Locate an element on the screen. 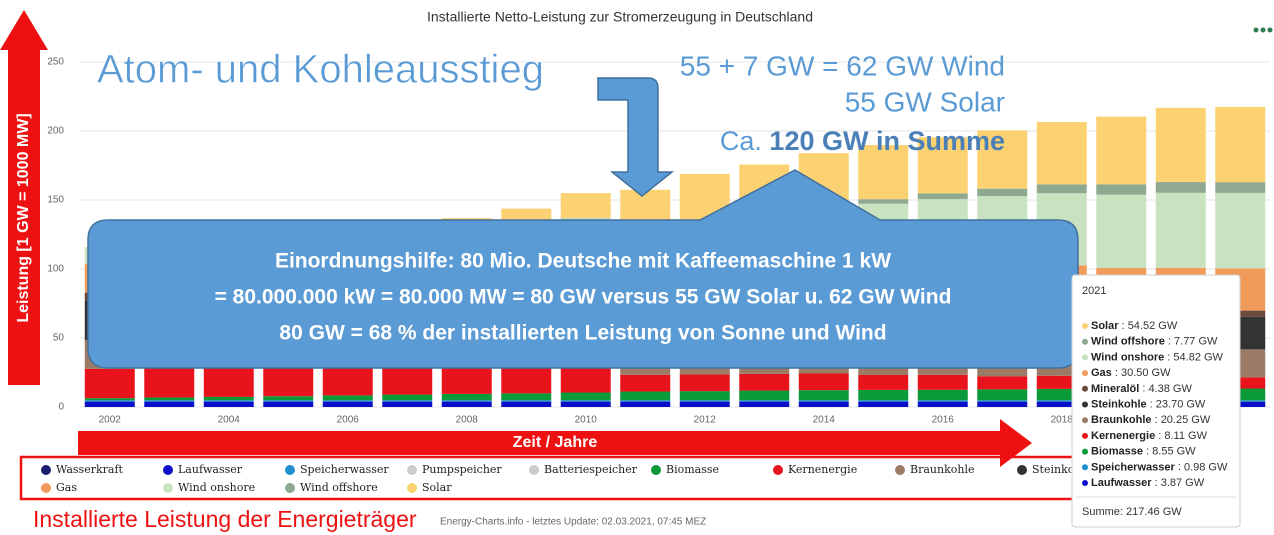 This screenshot has width=1274, height=535. tooltip-item: Wind offshore : 7.77 GW is located at coordinates (1154, 342).